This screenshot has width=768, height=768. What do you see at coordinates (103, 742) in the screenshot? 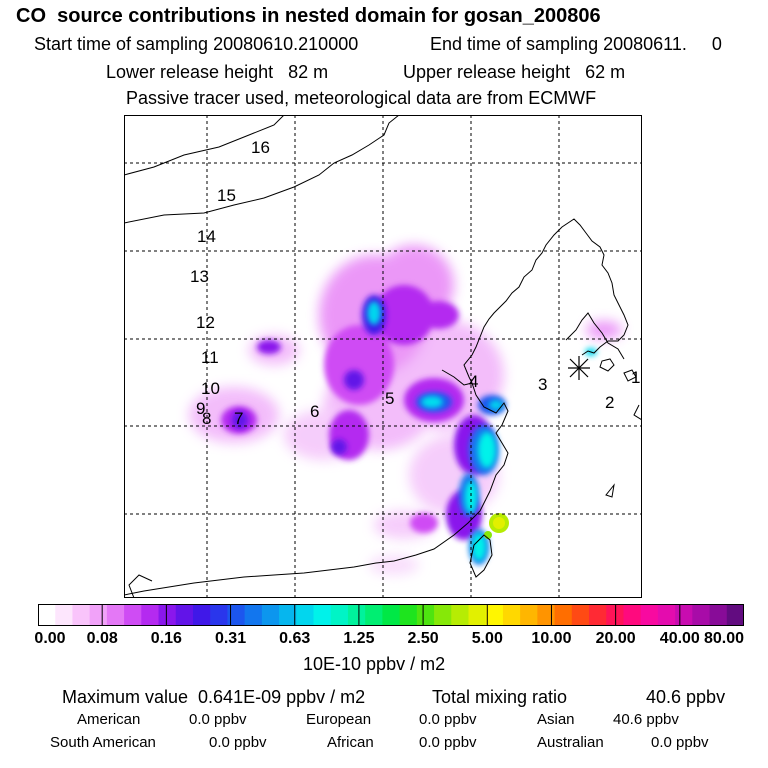
I see `region-name: South American` at bounding box center [103, 742].